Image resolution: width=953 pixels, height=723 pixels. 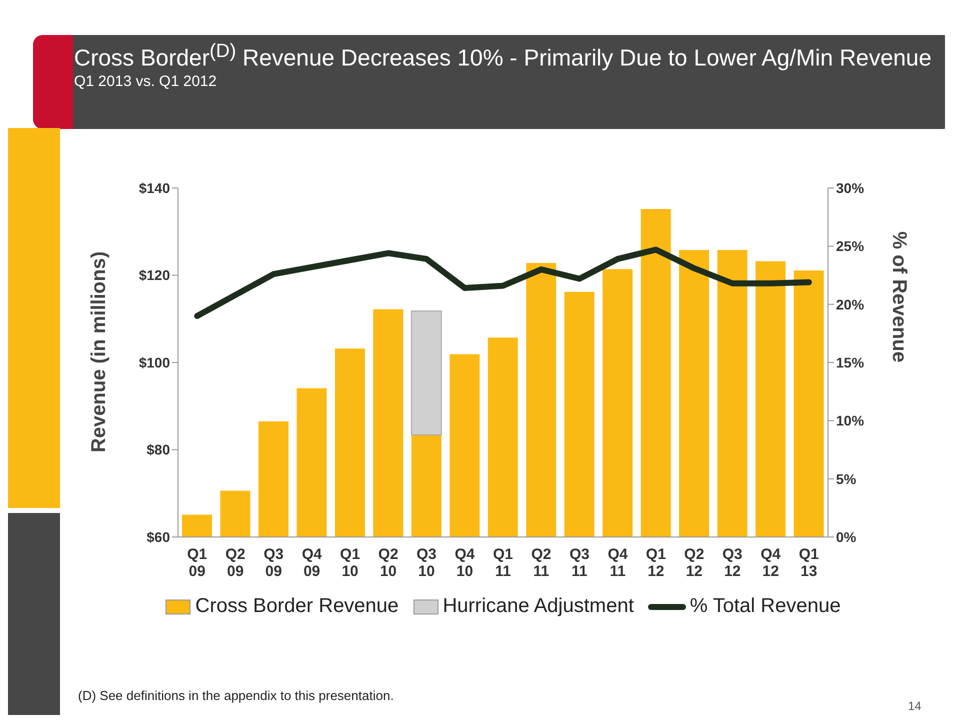 What do you see at coordinates (503, 56) in the screenshot?
I see `chart-title: Cross Border$^{(D)}$ Revenue Decreases 10% - Primarily Due to Lower Ag/Min Revenue` at bounding box center [503, 56].